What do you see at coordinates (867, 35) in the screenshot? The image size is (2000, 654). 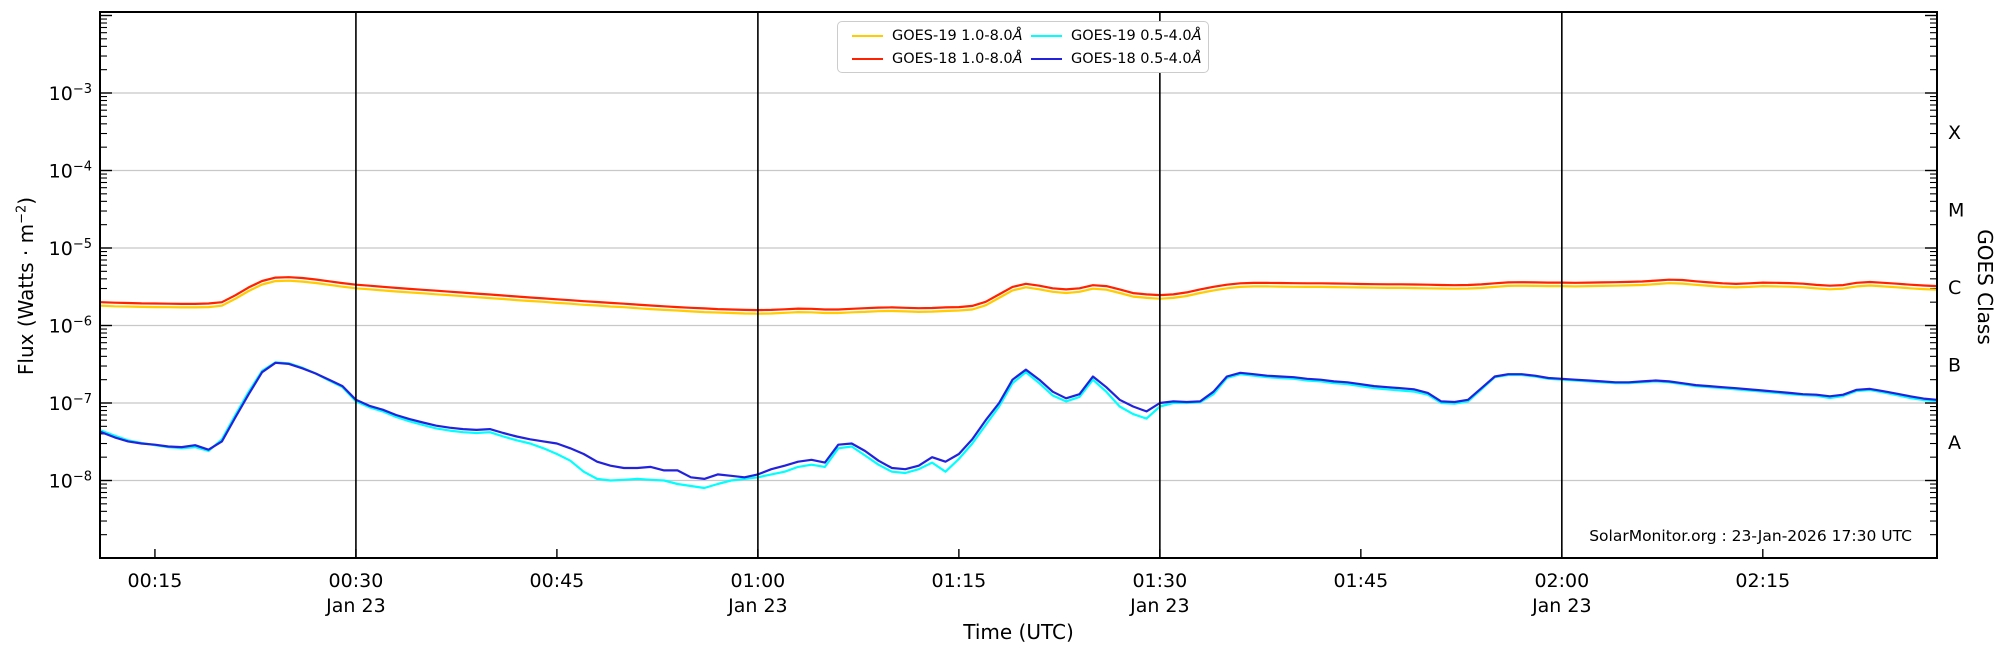 I see `legend-swatch-yellow` at bounding box center [867, 35].